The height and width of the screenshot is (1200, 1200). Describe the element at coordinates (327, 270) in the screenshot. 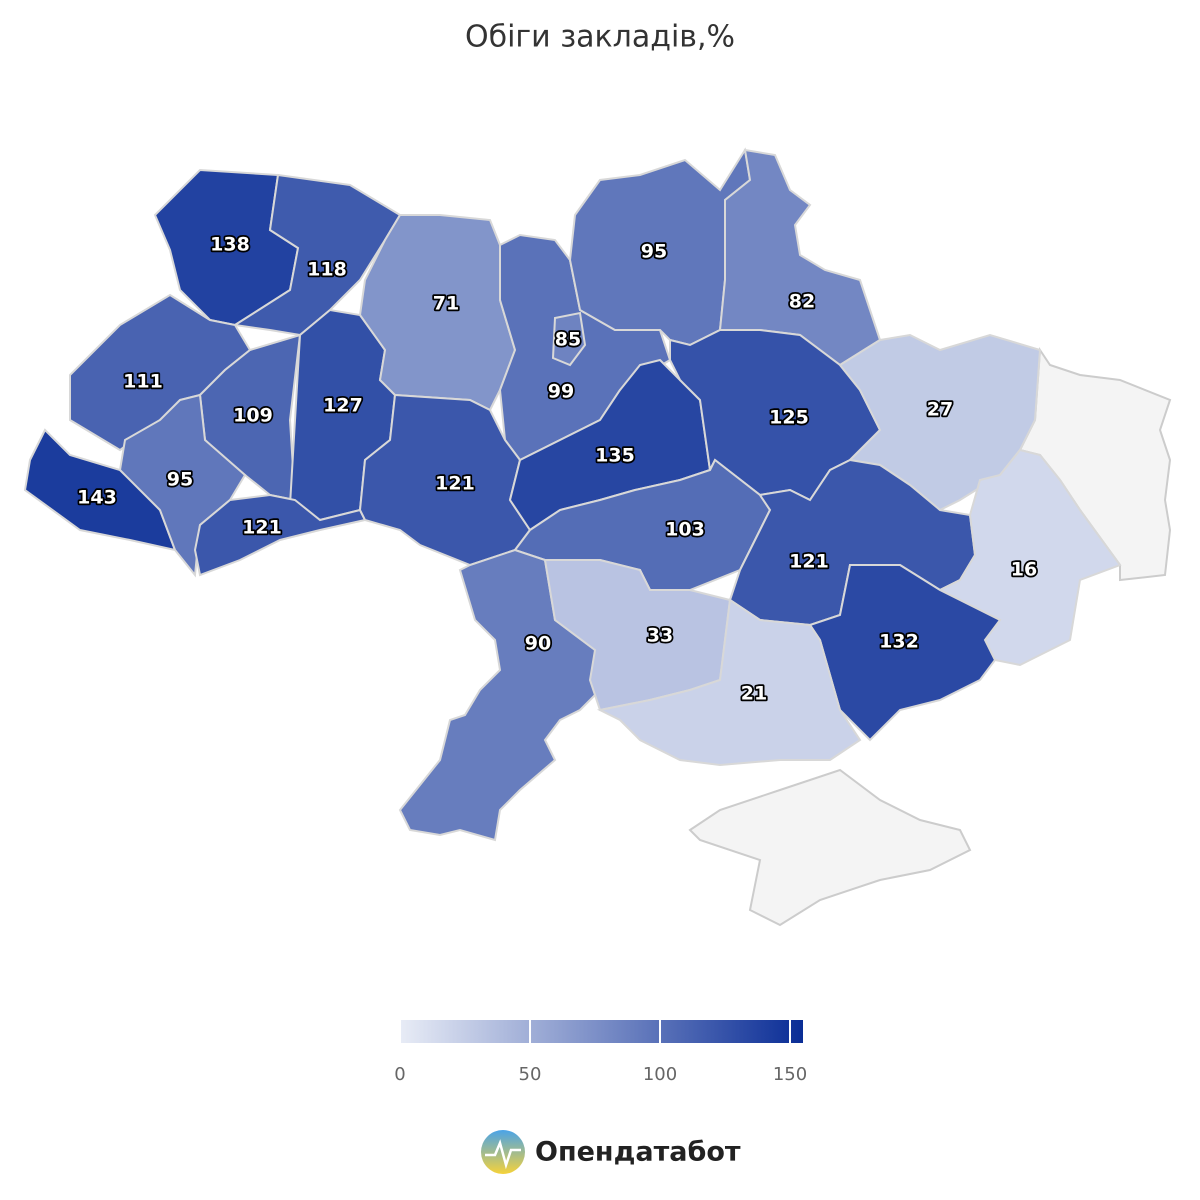

I see `region-value-label: 118` at that location.